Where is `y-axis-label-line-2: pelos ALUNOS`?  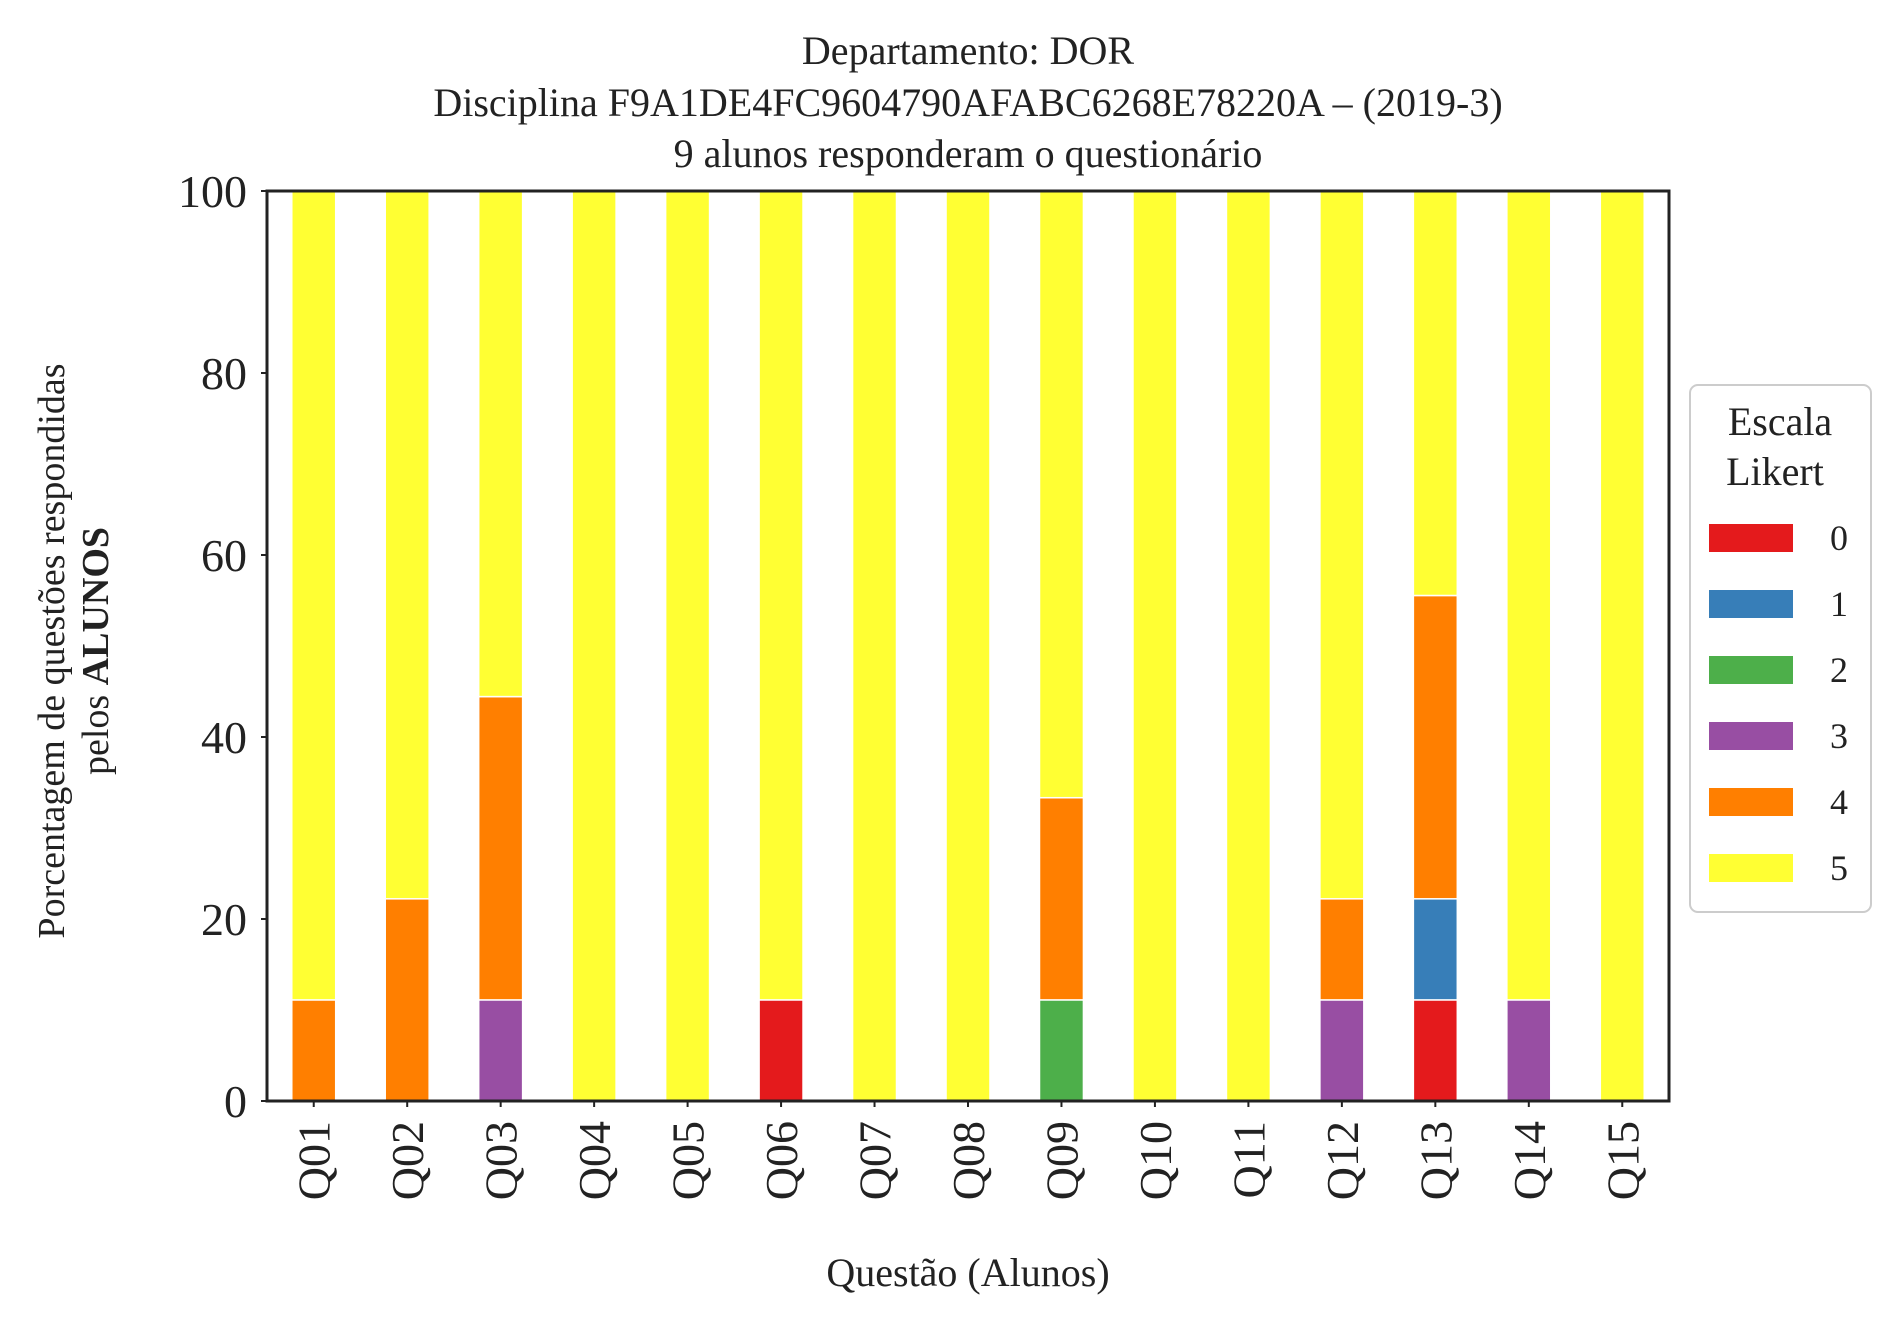 y-axis-label-line-2: pelos ALUNOS is located at coordinates (96, 651).